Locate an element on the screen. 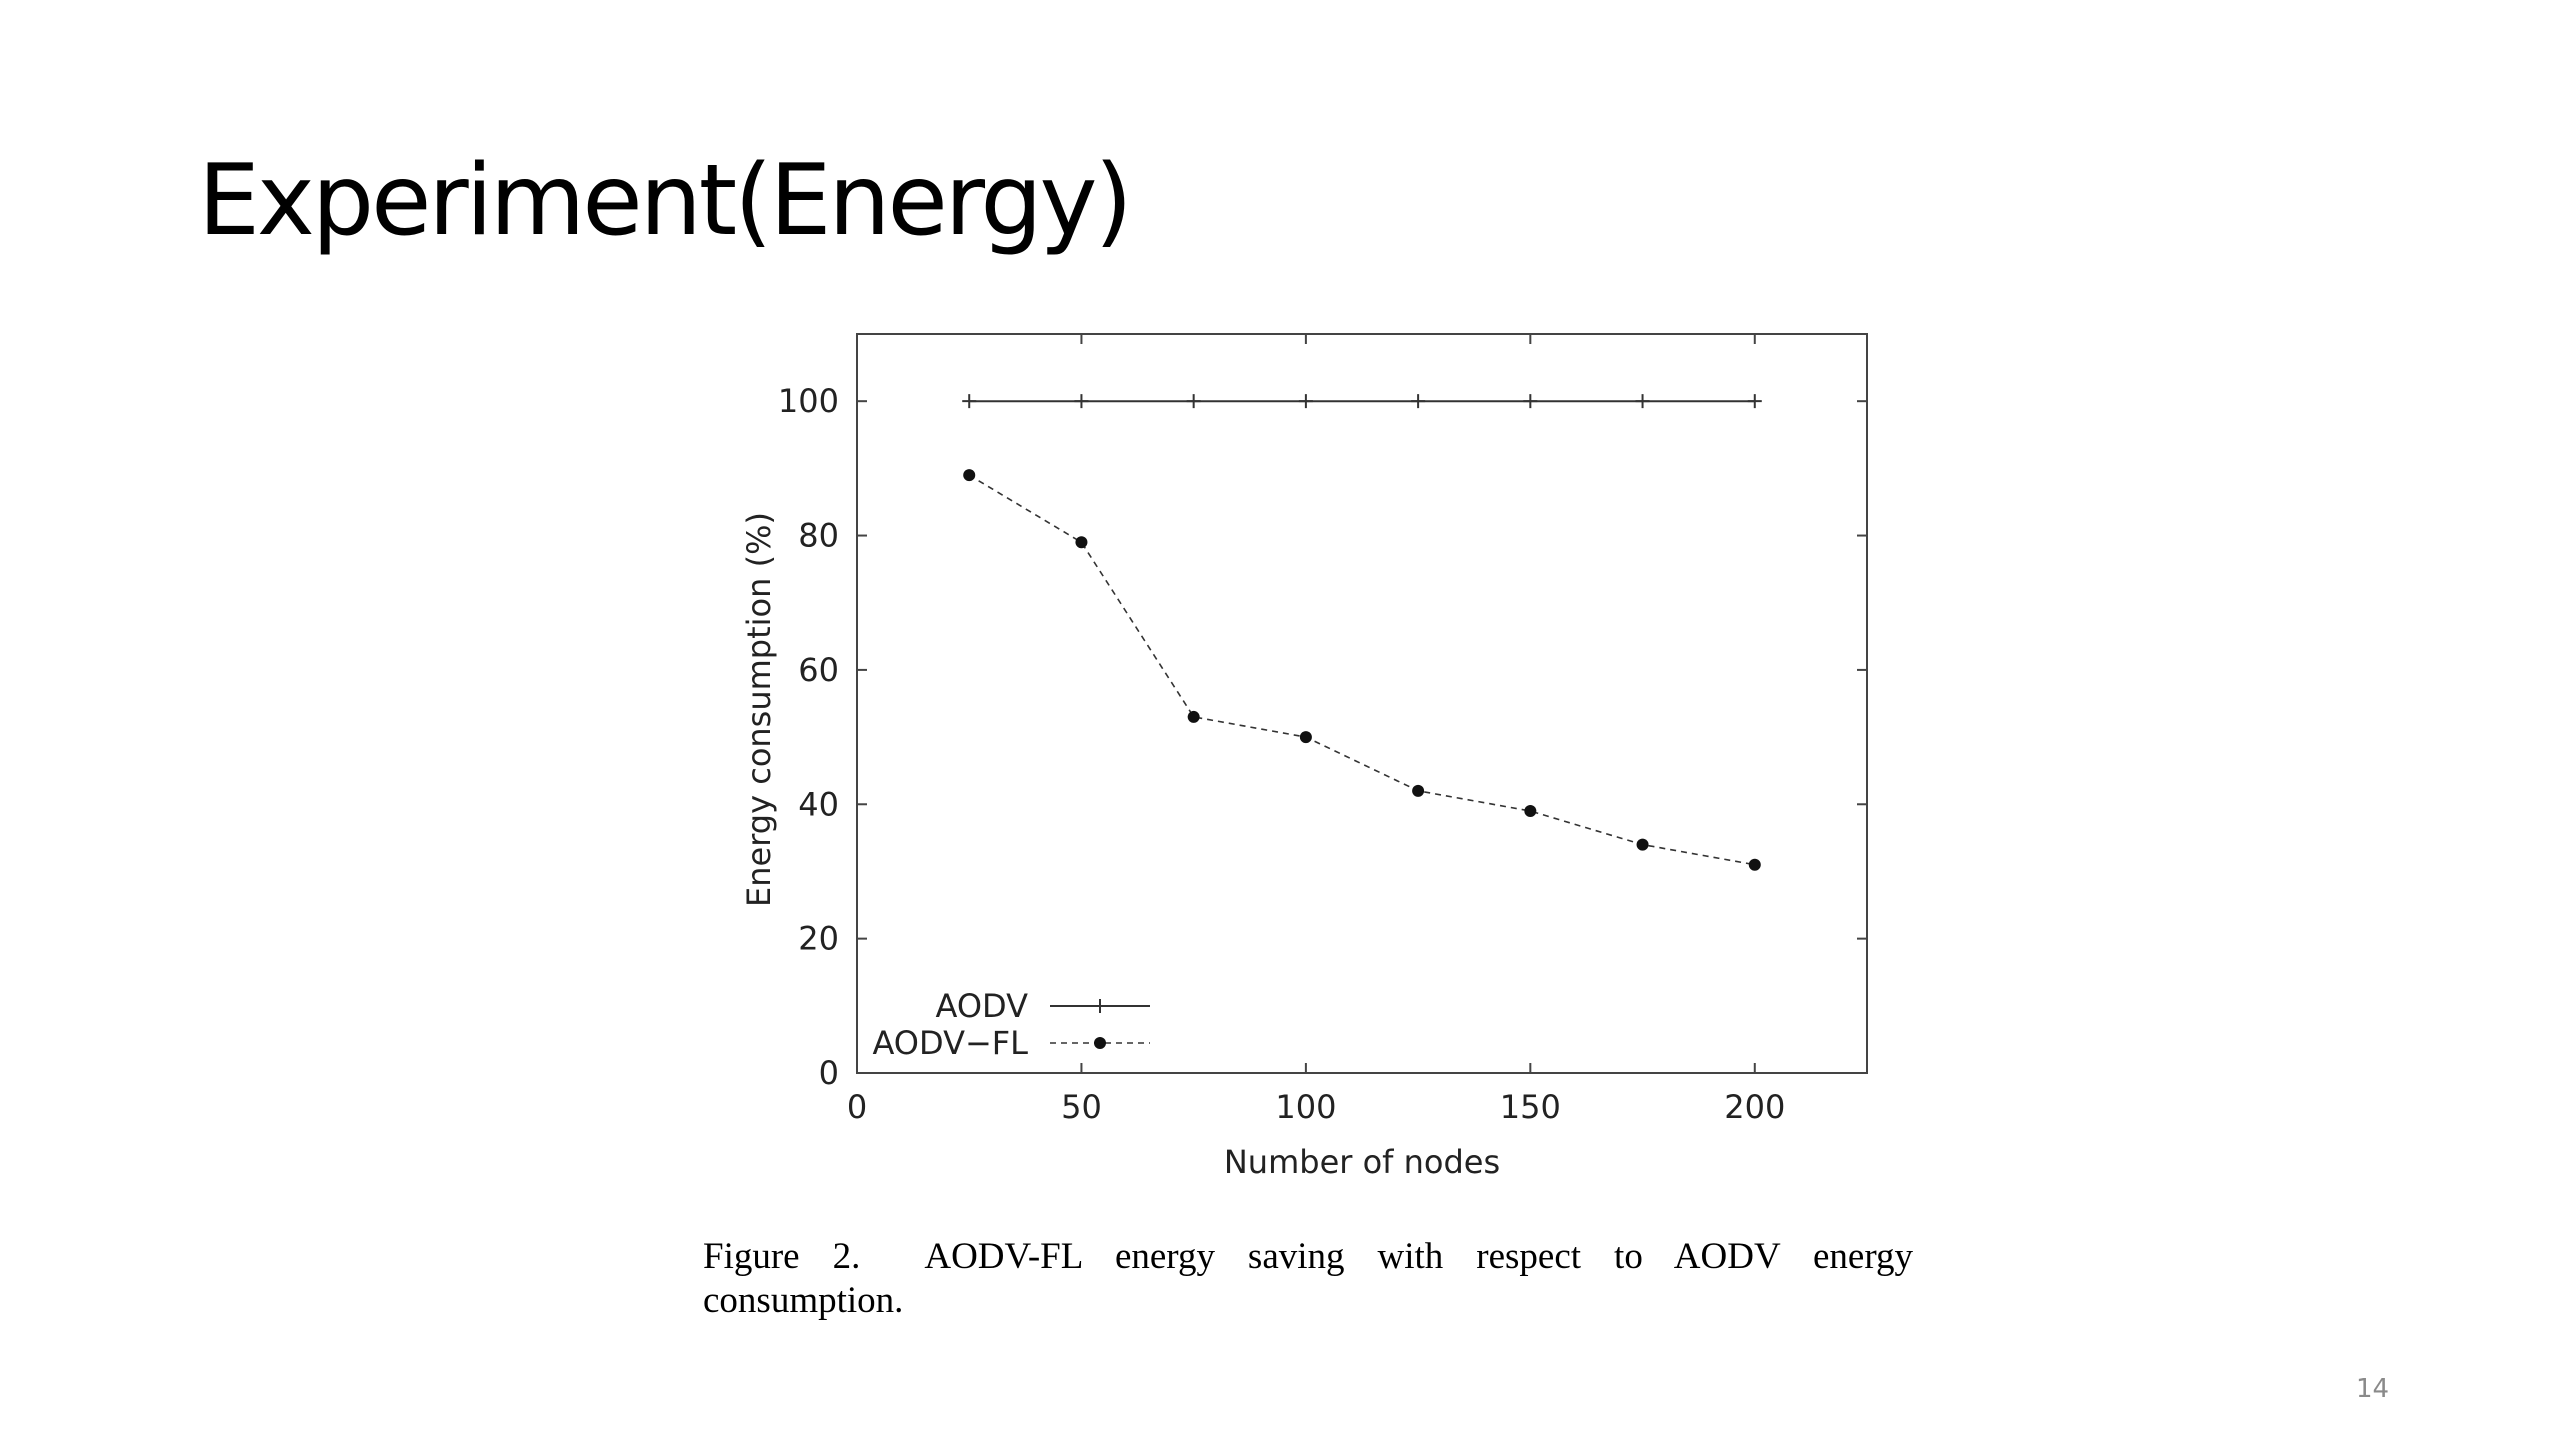 Image resolution: width=2560 pixels, height=1440 pixels. x-tick-labels: 0 50 100 150 200 is located at coordinates (1316, 1107).